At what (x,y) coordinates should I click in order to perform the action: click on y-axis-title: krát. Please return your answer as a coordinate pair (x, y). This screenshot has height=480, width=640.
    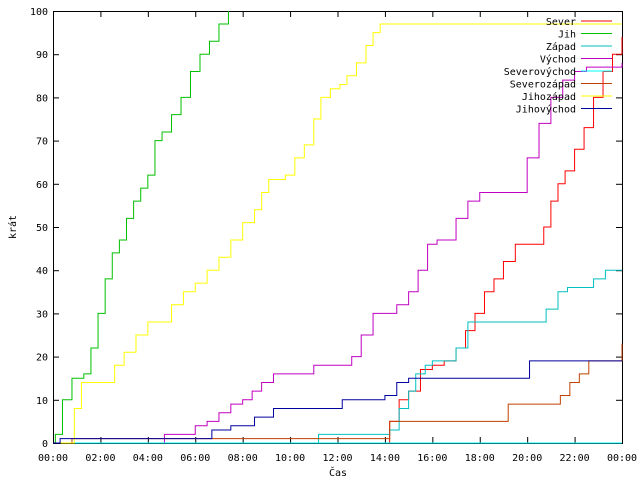
    Looking at the image, I should click on (13, 227).